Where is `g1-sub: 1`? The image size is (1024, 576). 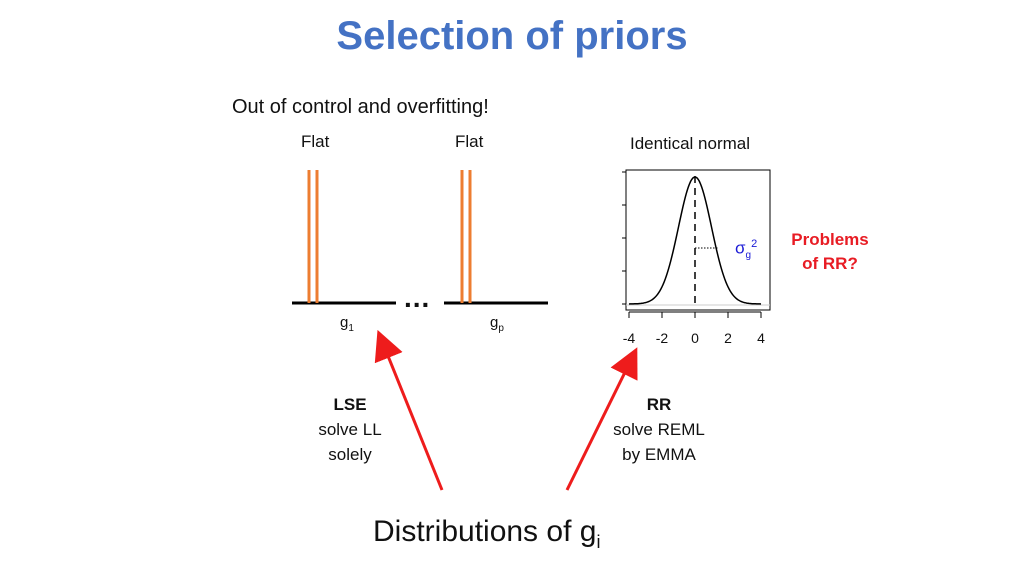
g1-sub: 1 is located at coordinates (351, 328).